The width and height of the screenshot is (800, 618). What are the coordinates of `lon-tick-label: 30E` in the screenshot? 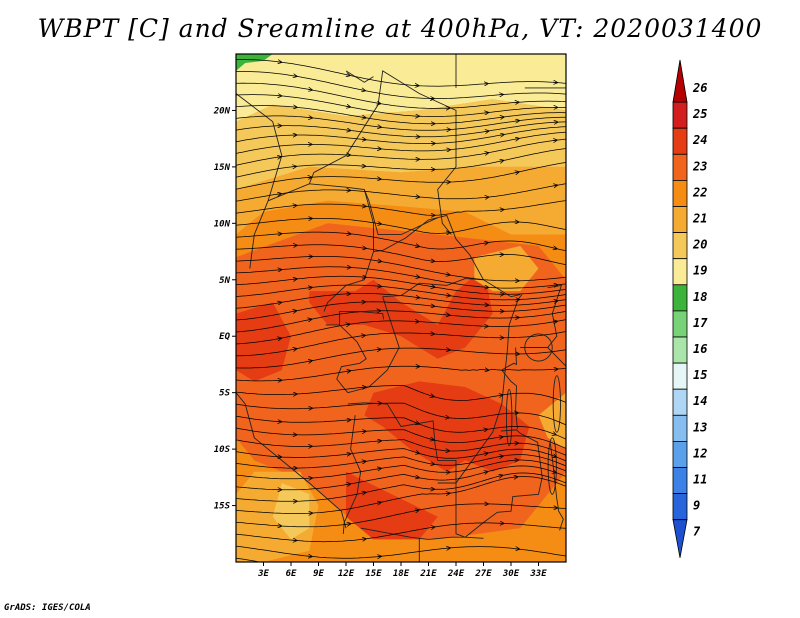 It's located at (511, 574).